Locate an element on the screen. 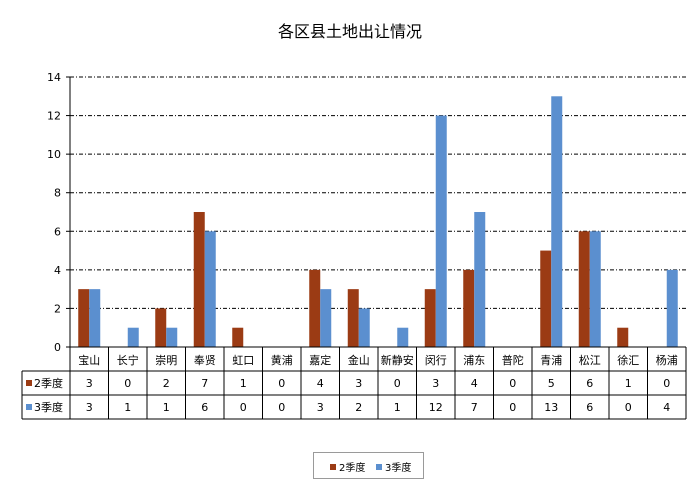 Image resolution: width=700 pixels, height=491 pixels. x-tick-label: 金山 is located at coordinates (359, 360).